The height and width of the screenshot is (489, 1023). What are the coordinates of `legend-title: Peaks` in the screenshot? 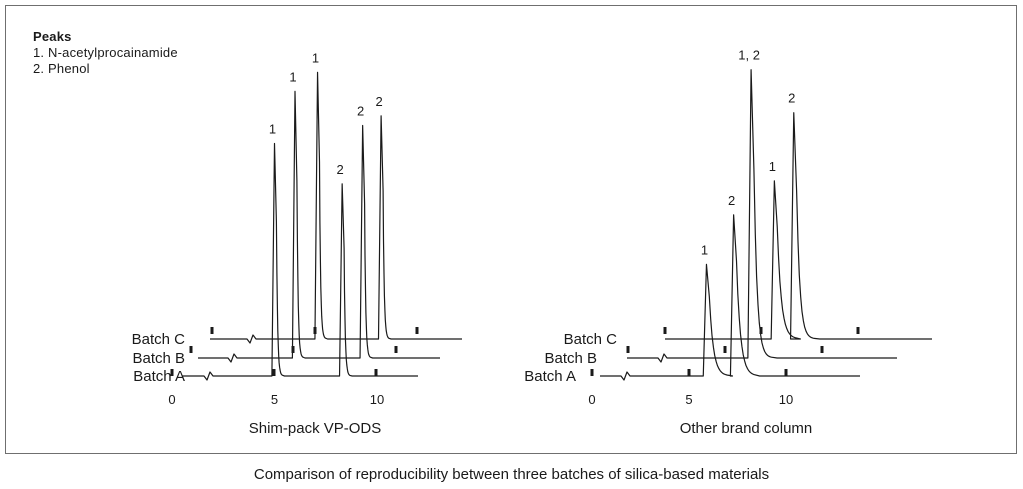 It's located at (52, 36).